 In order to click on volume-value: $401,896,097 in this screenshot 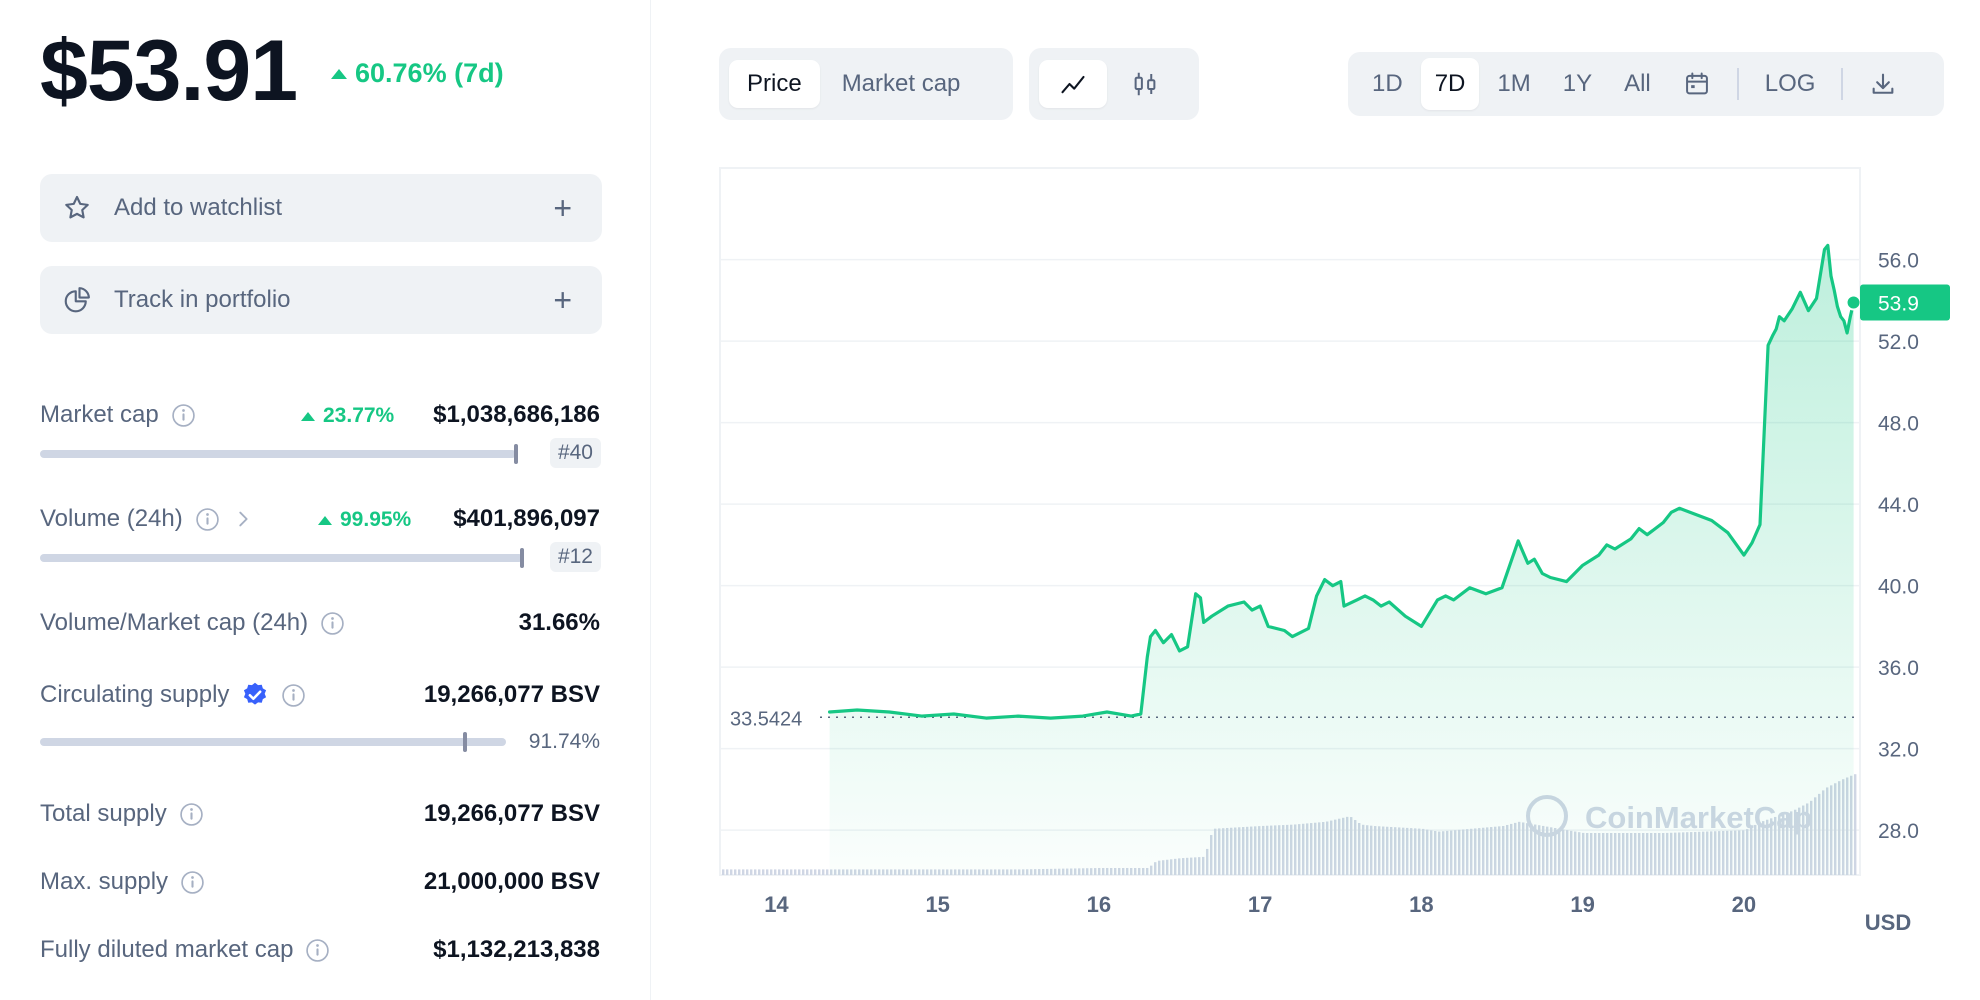, I will do `click(526, 518)`.